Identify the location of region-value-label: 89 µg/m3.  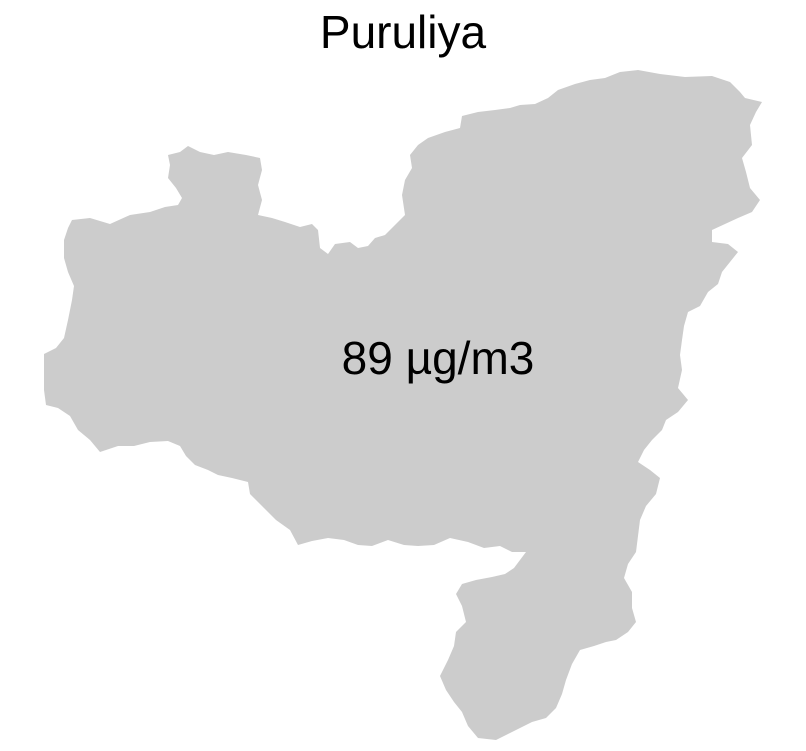
(438, 358).